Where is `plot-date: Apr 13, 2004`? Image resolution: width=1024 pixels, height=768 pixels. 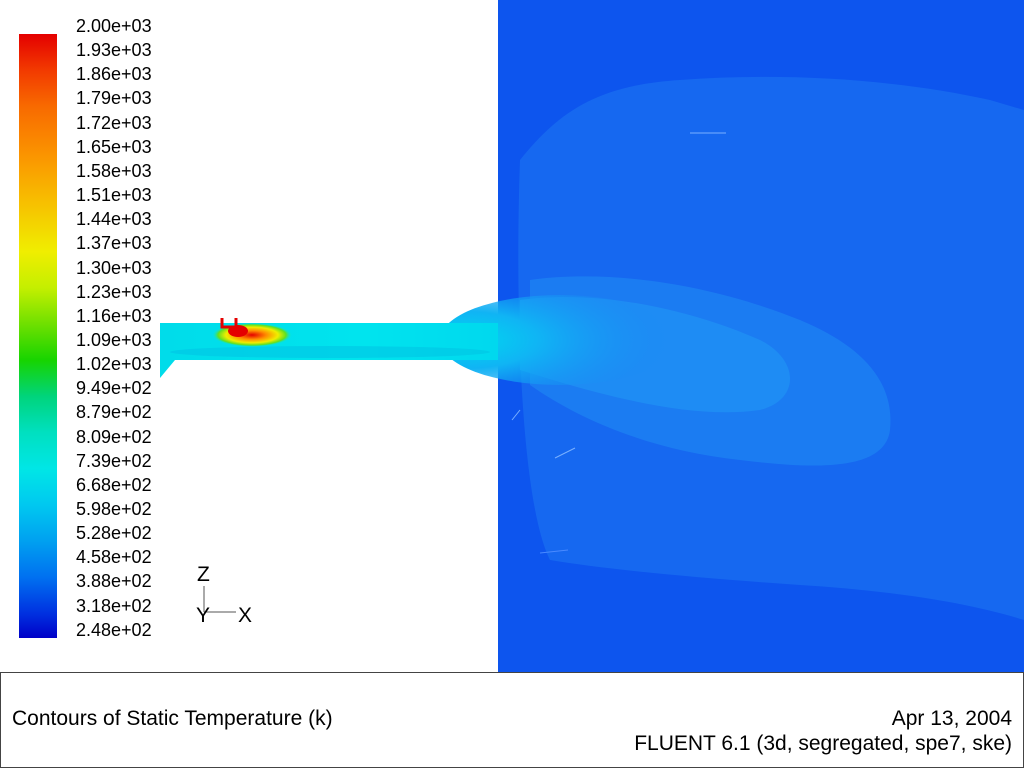 plot-date: Apr 13, 2004 is located at coordinates (951, 718).